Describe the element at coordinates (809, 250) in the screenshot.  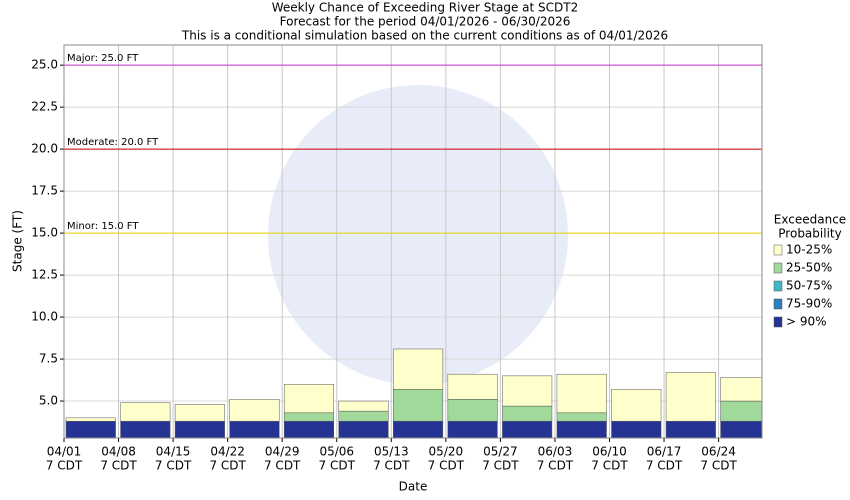
I see `legend-label: 10-25%` at that location.